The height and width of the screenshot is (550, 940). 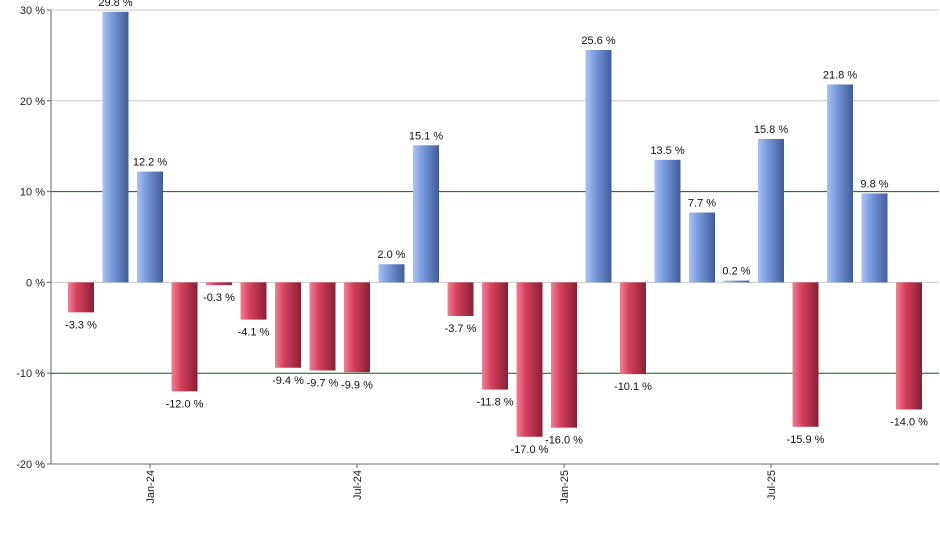 I want to click on y-tick-label: 20 %, so click(x=32, y=102).